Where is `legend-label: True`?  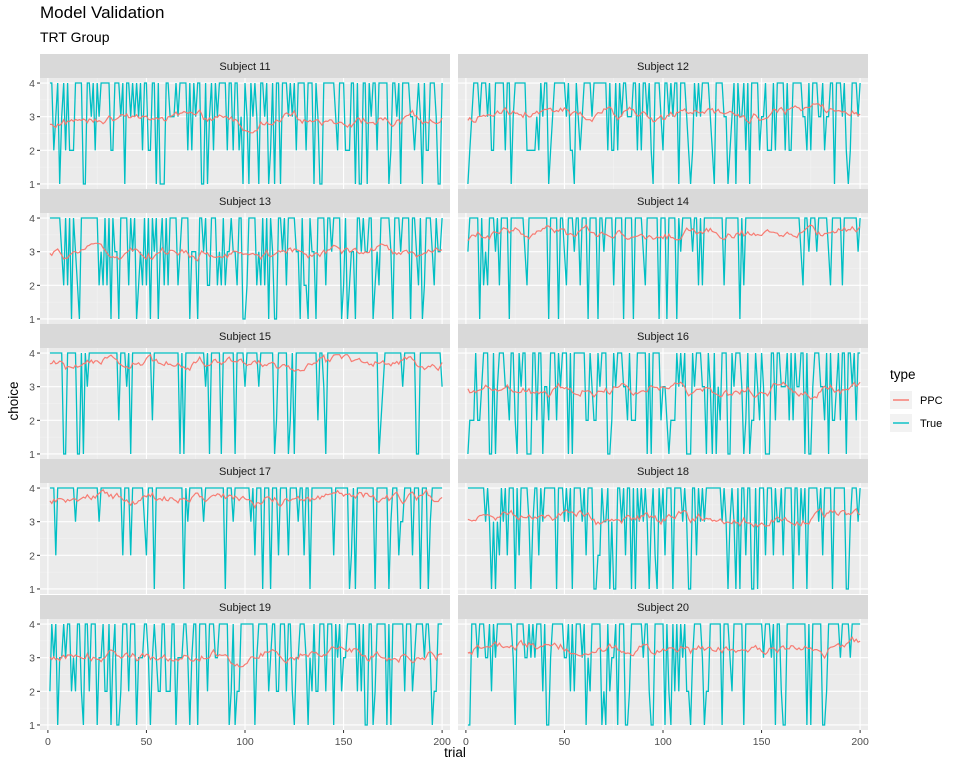 legend-label: True is located at coordinates (931, 424).